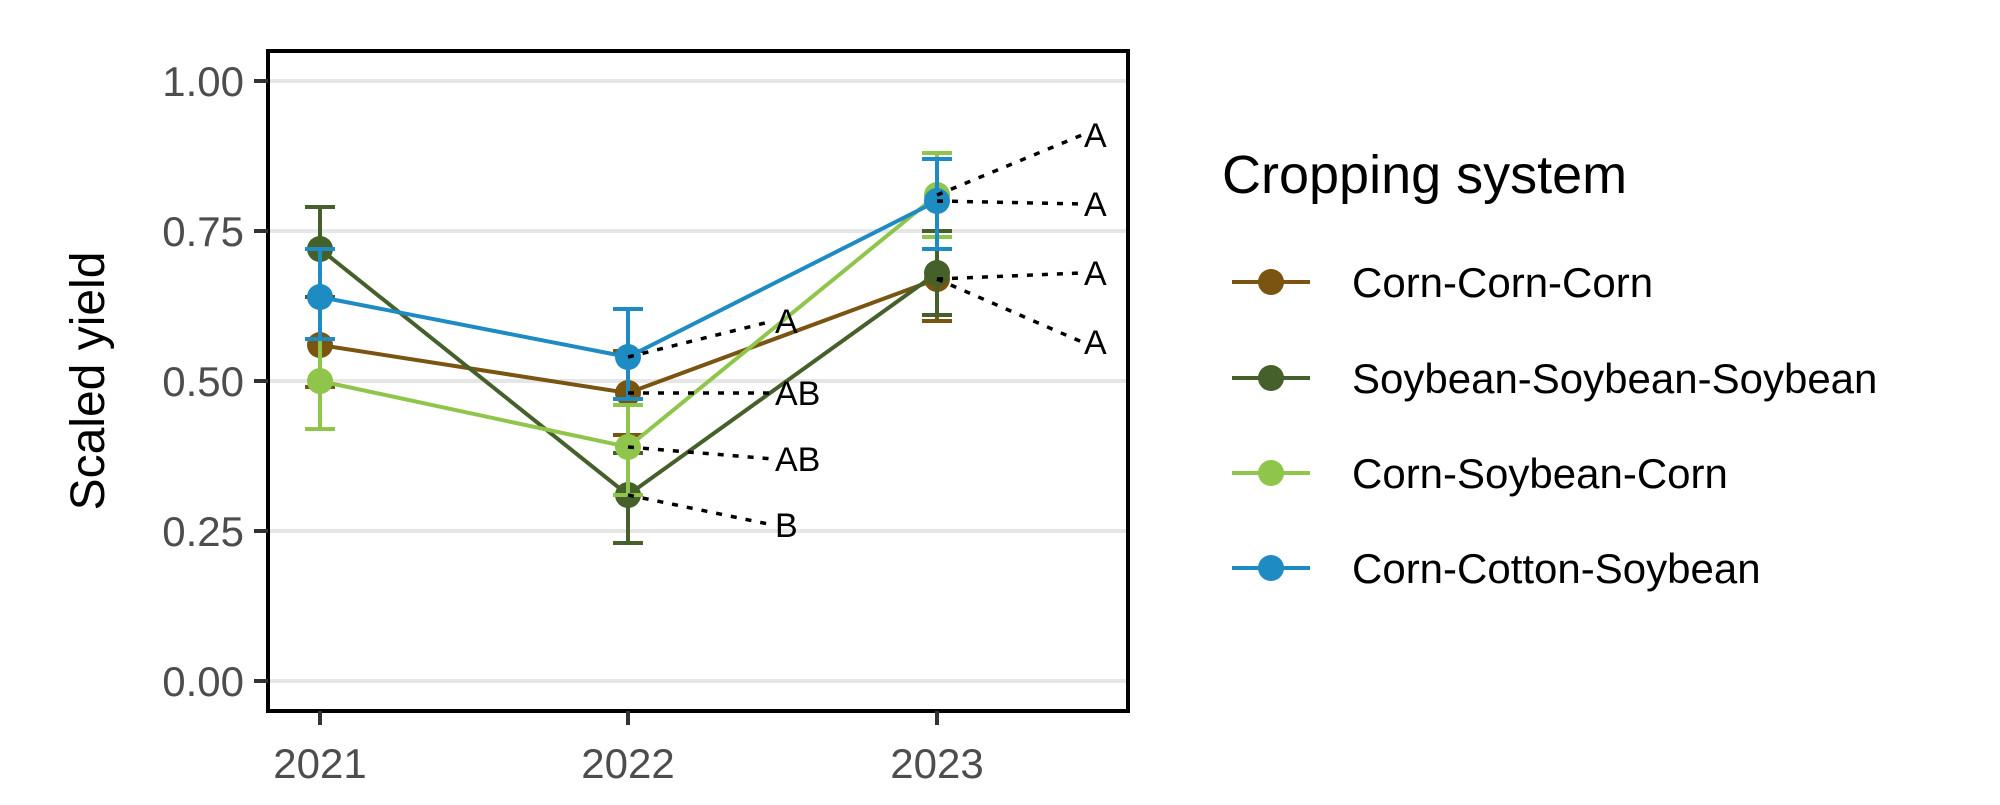 This screenshot has width=2000, height=805. What do you see at coordinates (1556, 568) in the screenshot?
I see `legend-label: Corn-Cotton-Soybean` at bounding box center [1556, 568].